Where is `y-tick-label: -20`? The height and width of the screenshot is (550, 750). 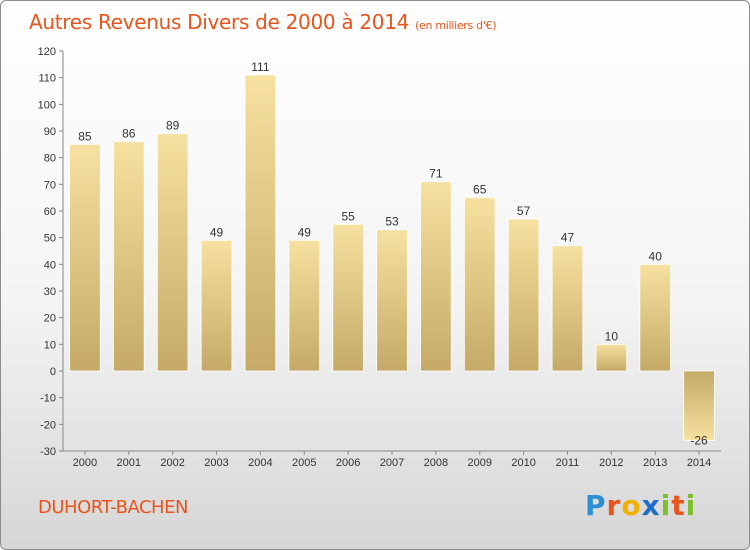 y-tick-label: -20 is located at coordinates (48, 425).